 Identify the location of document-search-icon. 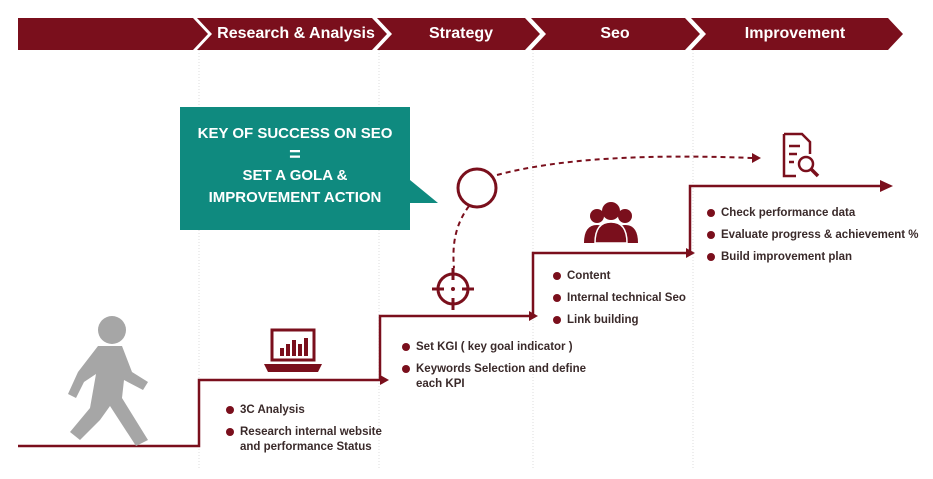
(801, 155).